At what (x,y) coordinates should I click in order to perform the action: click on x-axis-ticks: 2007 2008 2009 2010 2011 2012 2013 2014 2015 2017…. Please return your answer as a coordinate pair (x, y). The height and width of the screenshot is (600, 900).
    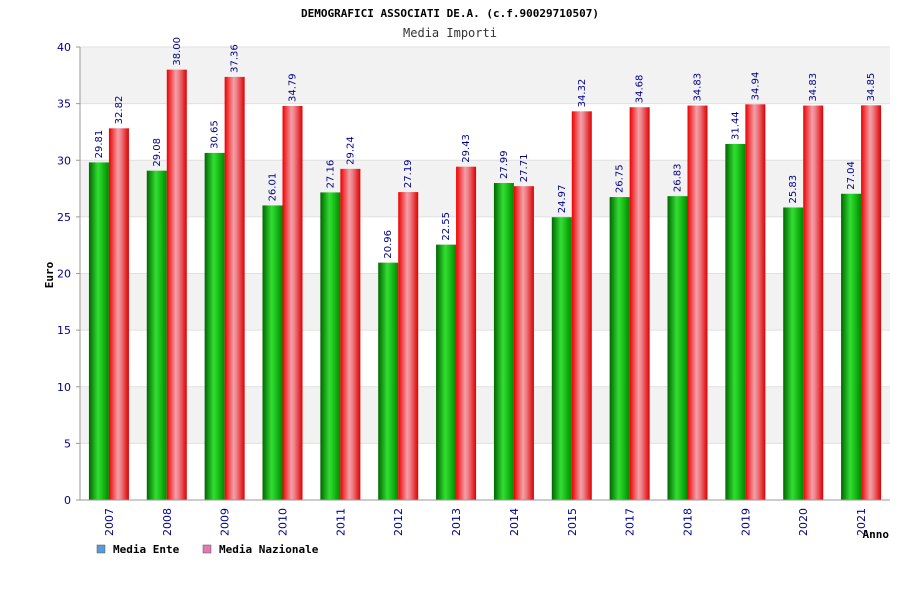
    Looking at the image, I should click on (485, 522).